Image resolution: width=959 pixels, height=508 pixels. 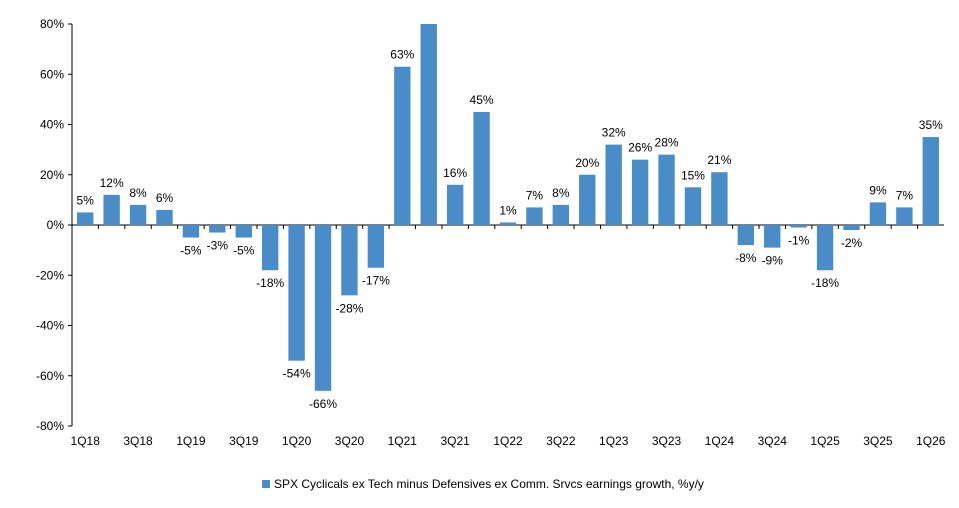 What do you see at coordinates (52, 125) in the screenshot?
I see `y-tick-label: 40%` at bounding box center [52, 125].